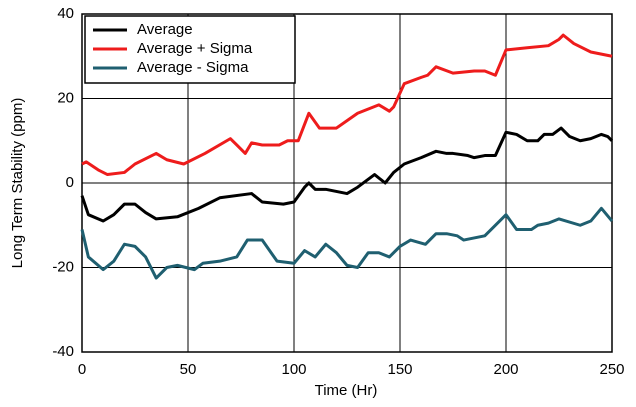 The image size is (636, 407). I want to click on legend-label: Average + Sigma, so click(195, 48).